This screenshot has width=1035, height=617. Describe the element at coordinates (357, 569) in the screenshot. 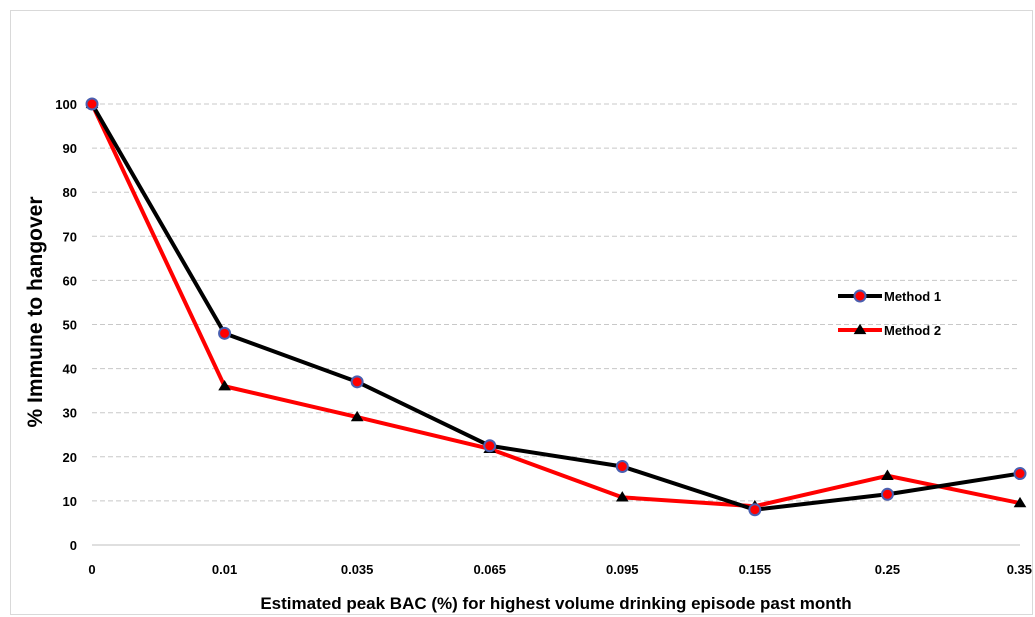

I see `x-tick-label: 0.035` at that location.